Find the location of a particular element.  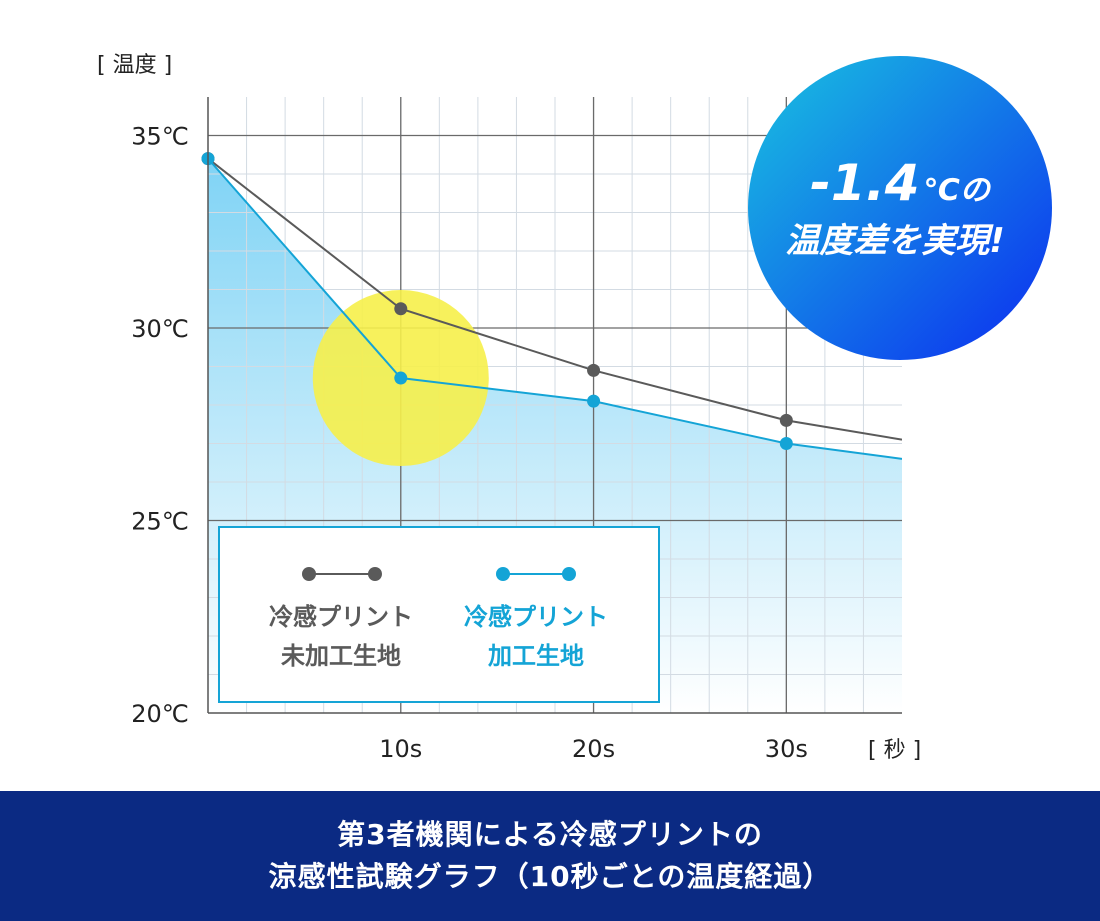

temperature-difference-badge: -1.4 ℃の 温度差を実現! is located at coordinates (900, 208).